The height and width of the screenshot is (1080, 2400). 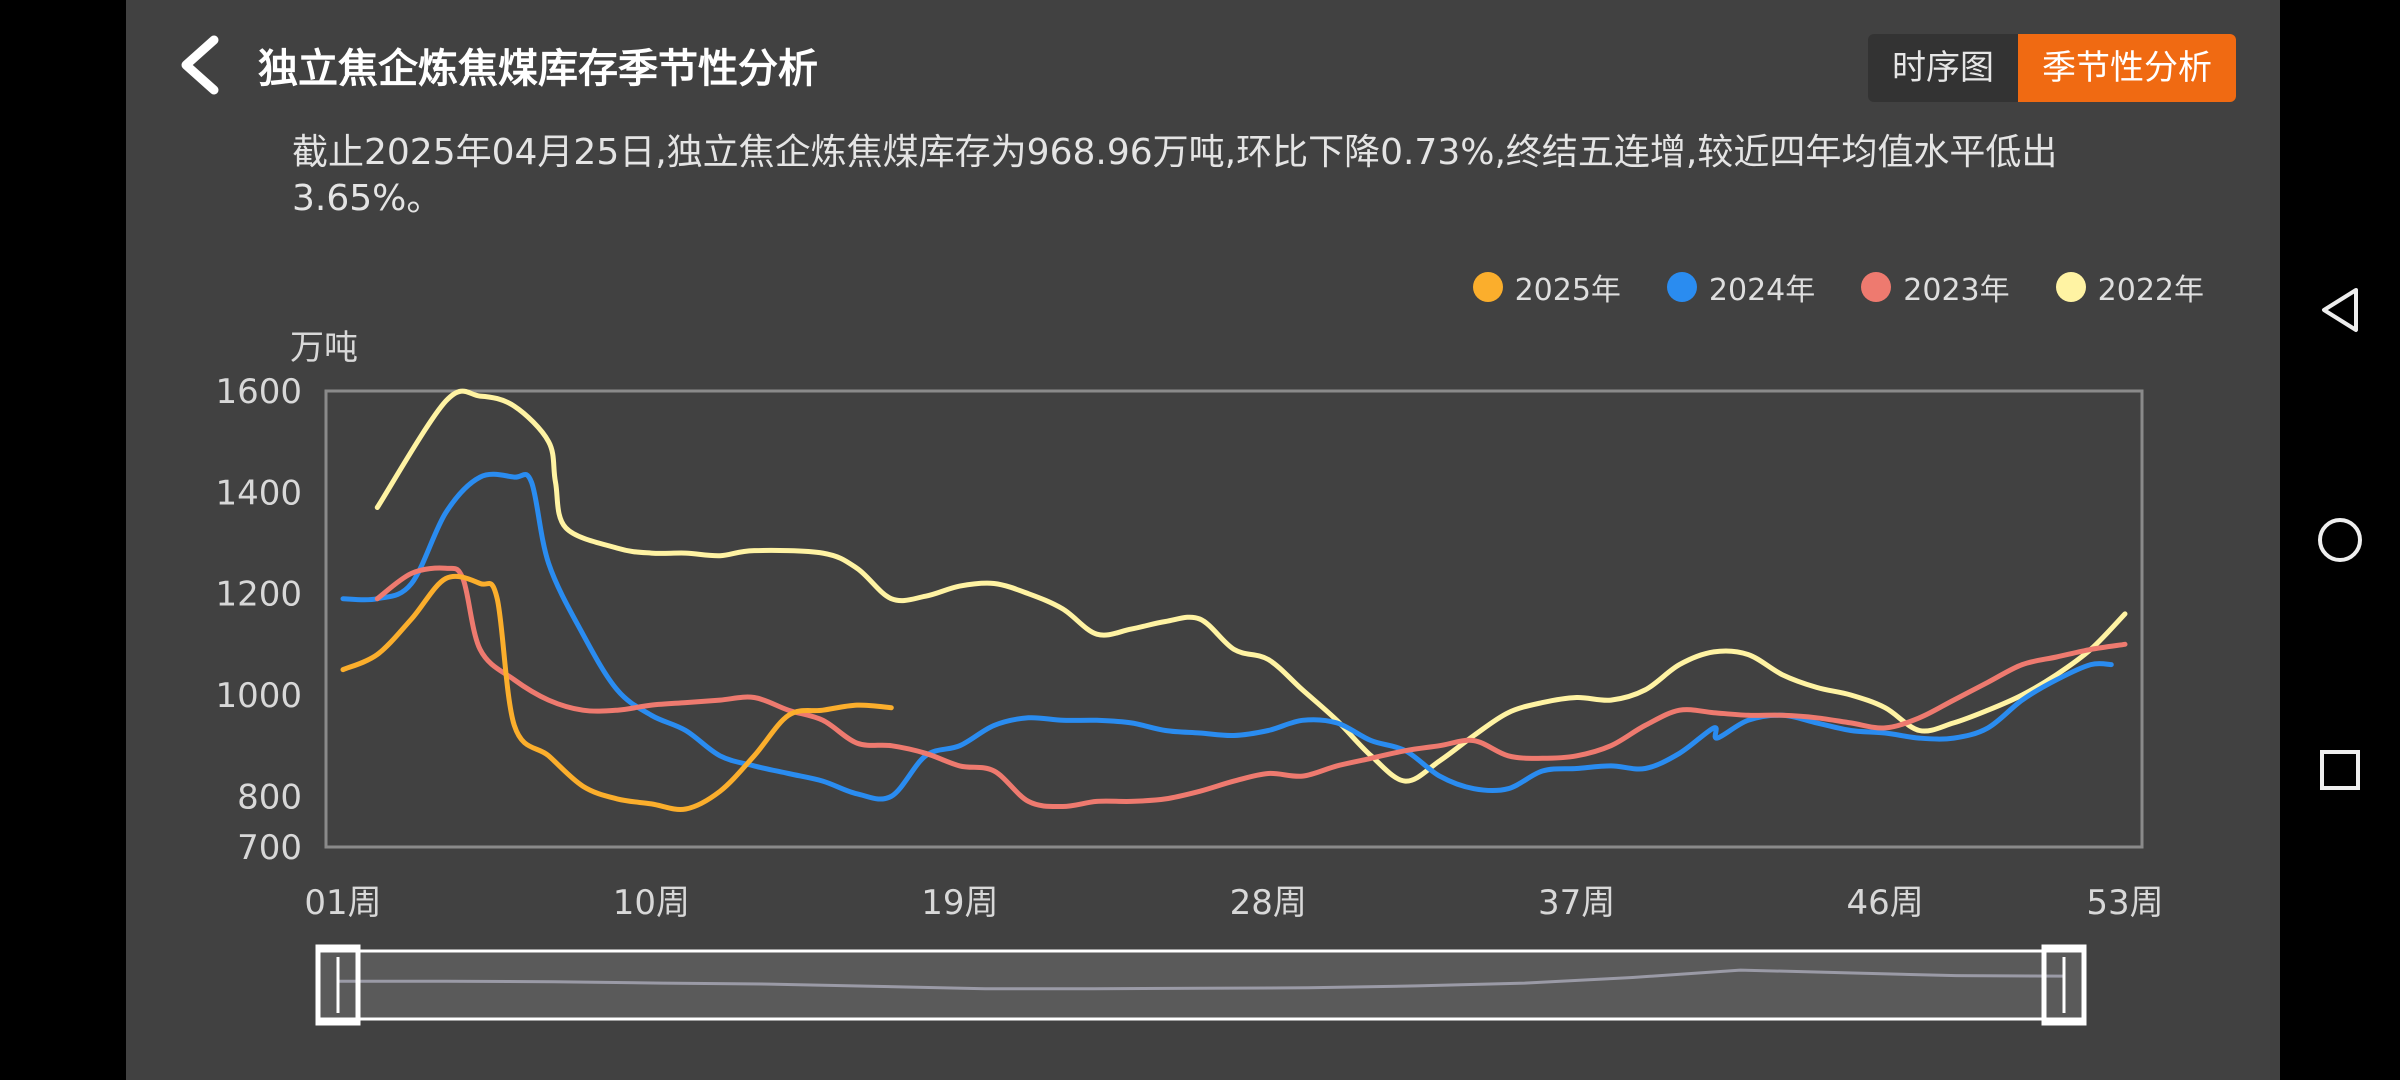 I want to click on legend-label: 2022年, so click(x=2150, y=290).